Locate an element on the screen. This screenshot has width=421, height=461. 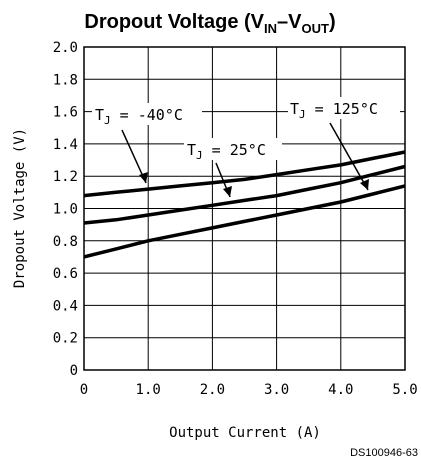
x-tick-label: 3.0 is located at coordinates (276, 390).